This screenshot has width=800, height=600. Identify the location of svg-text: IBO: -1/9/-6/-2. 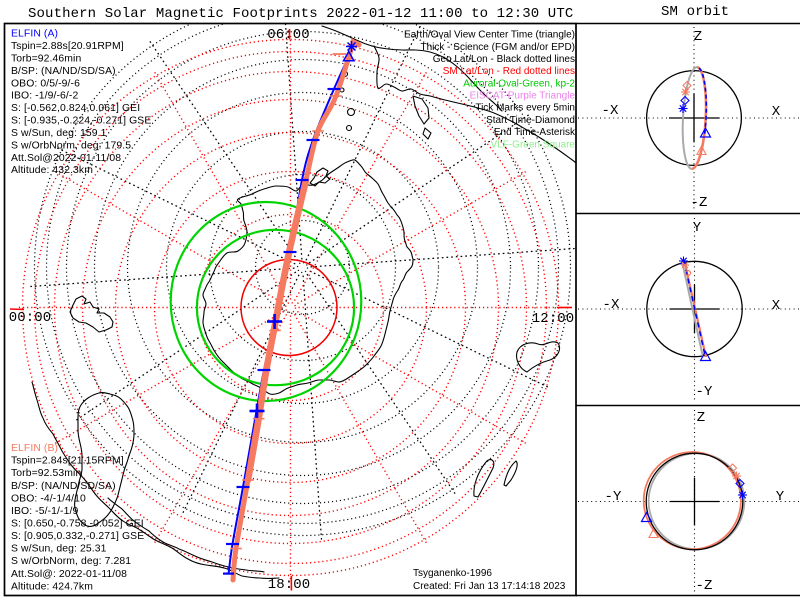
(44, 96).